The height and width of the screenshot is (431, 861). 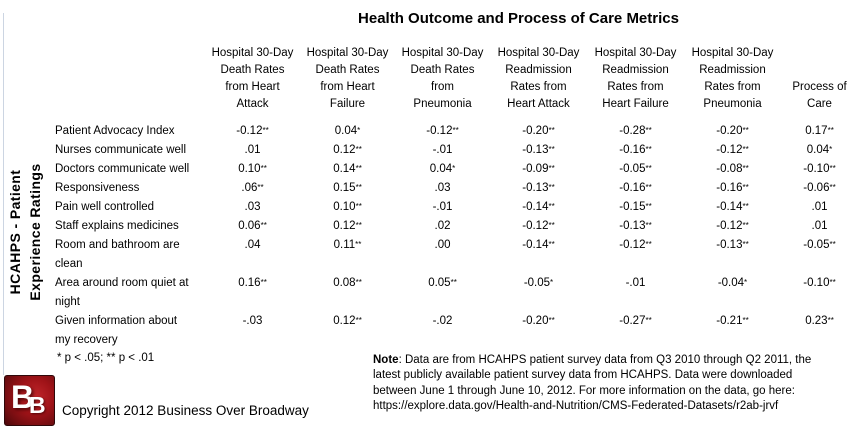 I want to click on column-header: Hospital 30-Day Death Rates from Pneumonia, so click(x=442, y=78).